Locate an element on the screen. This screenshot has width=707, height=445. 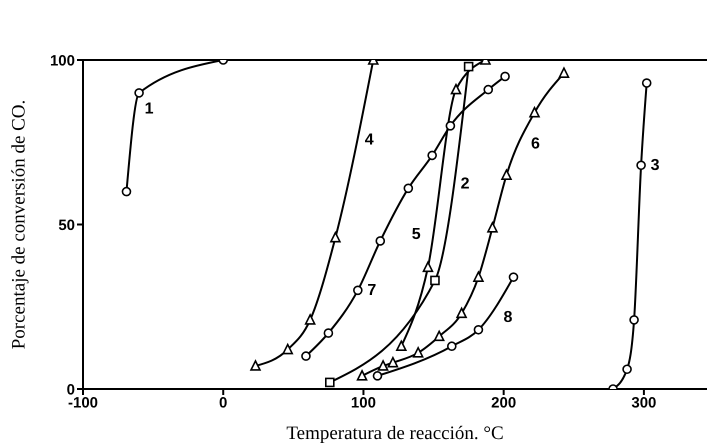
series-label: 3 is located at coordinates (655, 165).